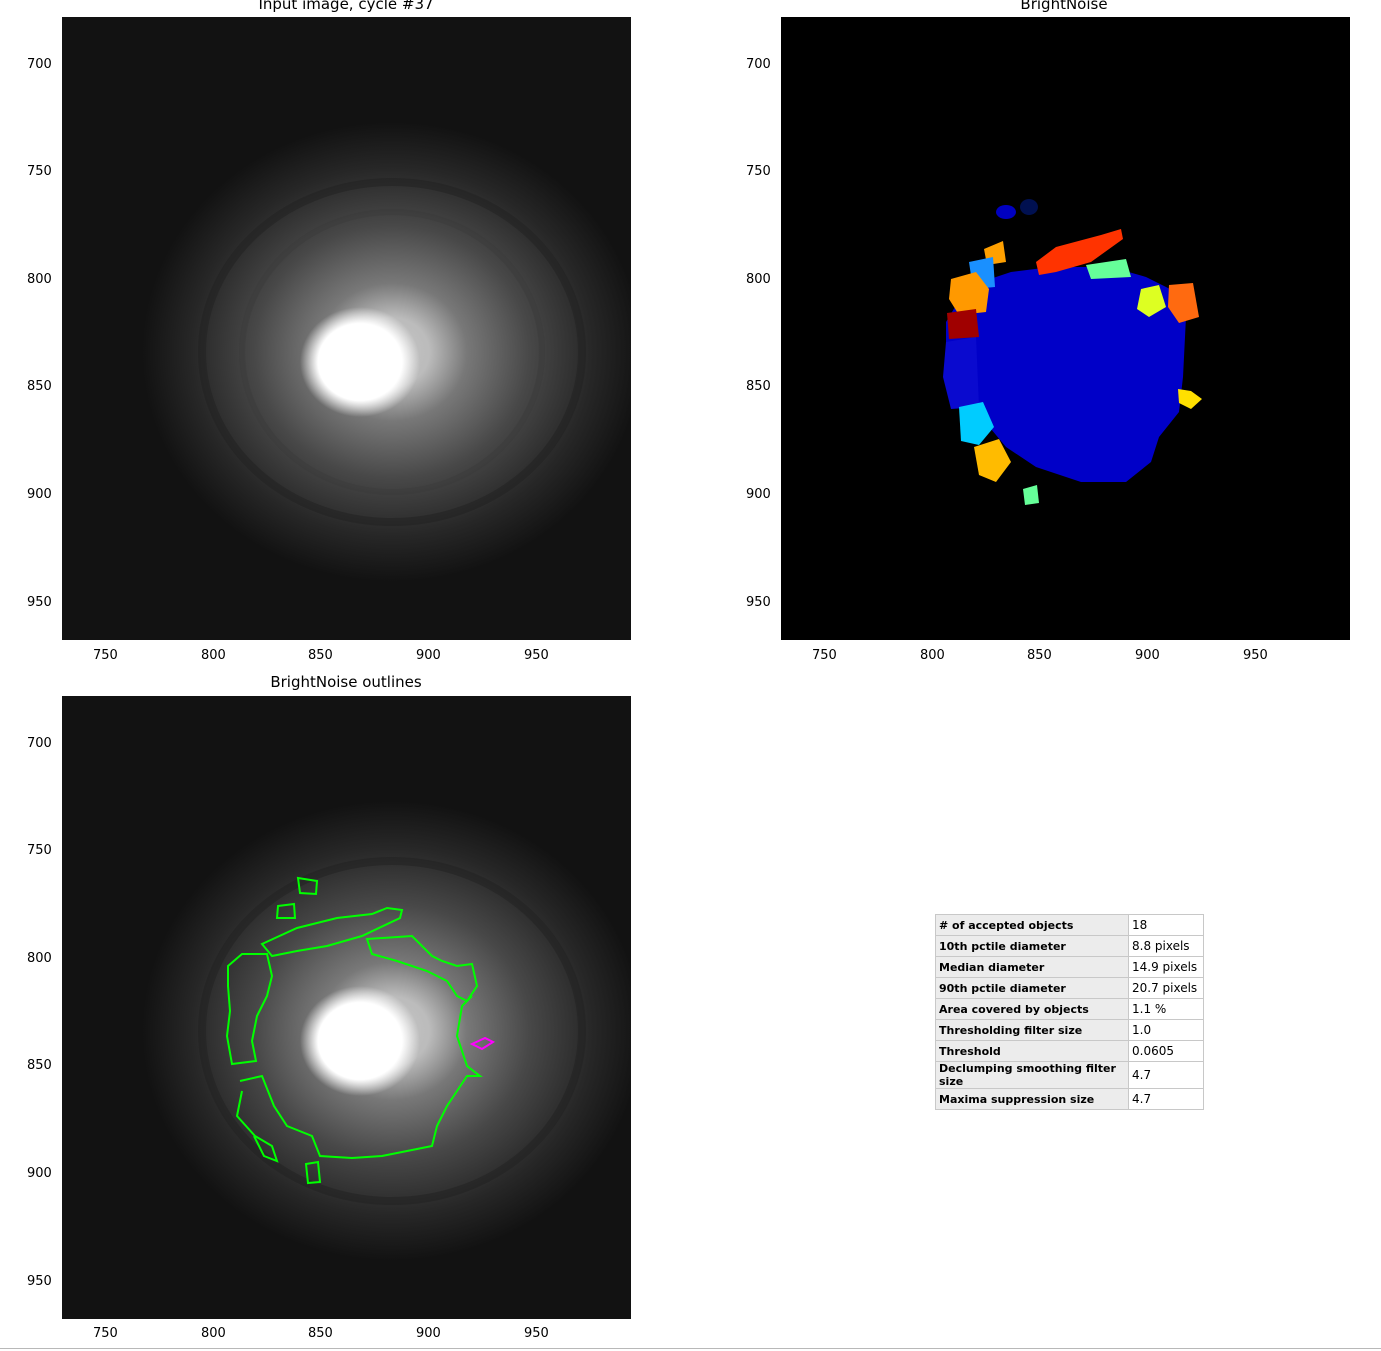  What do you see at coordinates (346, 6) in the screenshot?
I see `input-image-title: Input image, cycle #37` at bounding box center [346, 6].